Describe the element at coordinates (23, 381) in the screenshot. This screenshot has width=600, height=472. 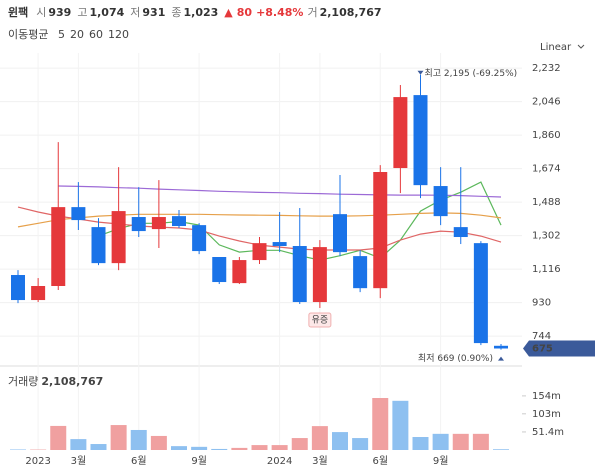
I see `volume-title: 거래량` at that location.